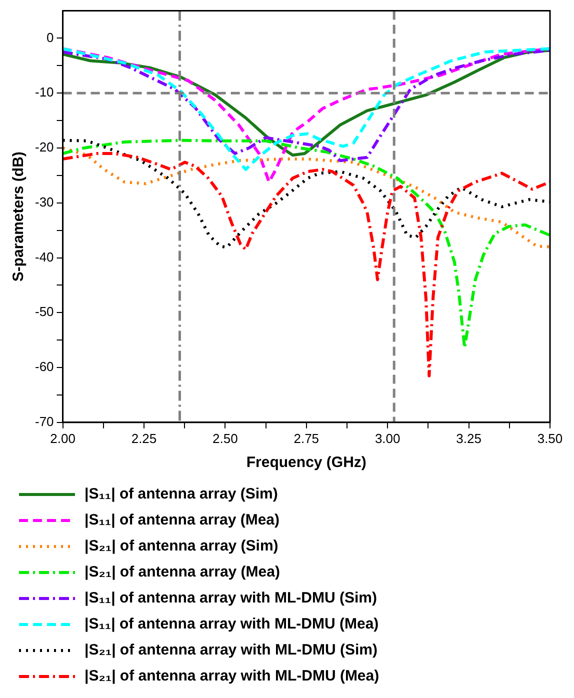 The width and height of the screenshot is (574, 698). What do you see at coordinates (44, 147) in the screenshot?
I see `y-tick-label: -20` at bounding box center [44, 147].